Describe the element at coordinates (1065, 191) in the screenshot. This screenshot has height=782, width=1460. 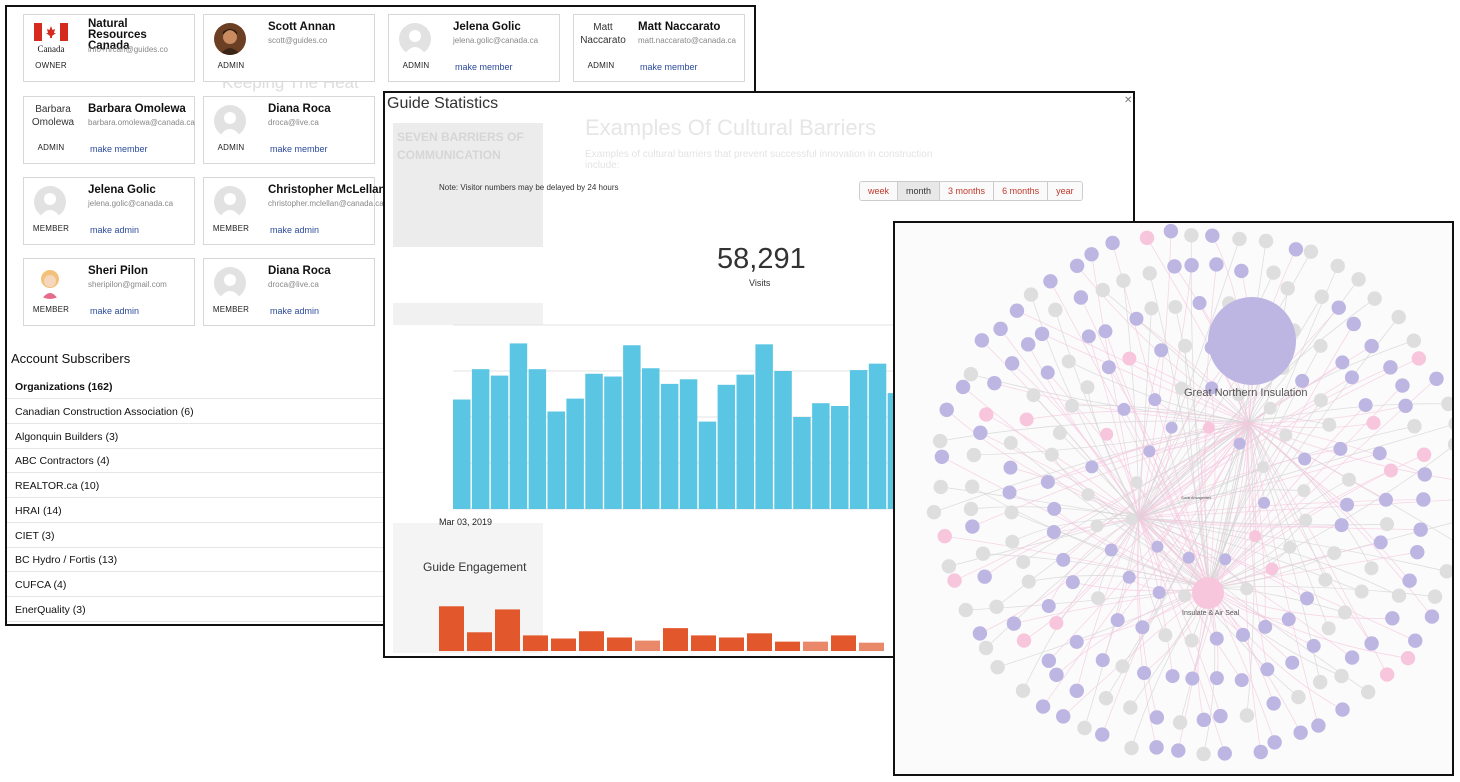
I see `range-year-button: year` at that location.